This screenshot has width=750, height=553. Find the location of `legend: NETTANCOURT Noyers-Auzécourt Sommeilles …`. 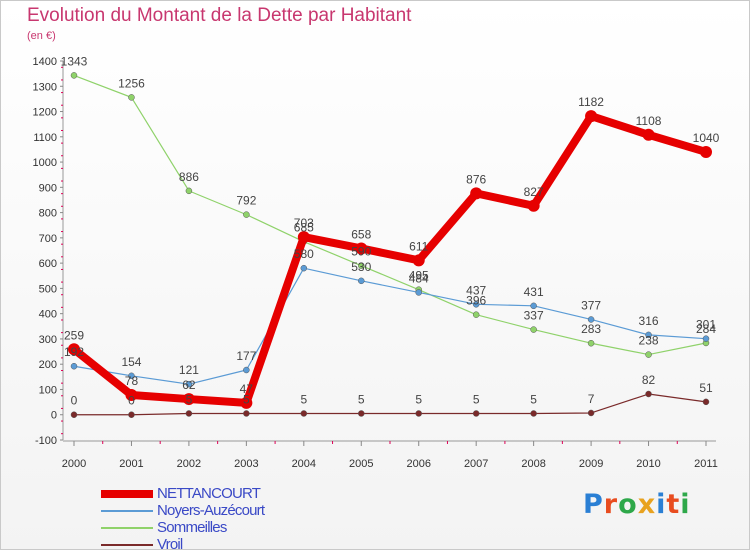

legend: NETTANCOURT Noyers-Auzécourt Sommeilles … is located at coordinates (183, 519).